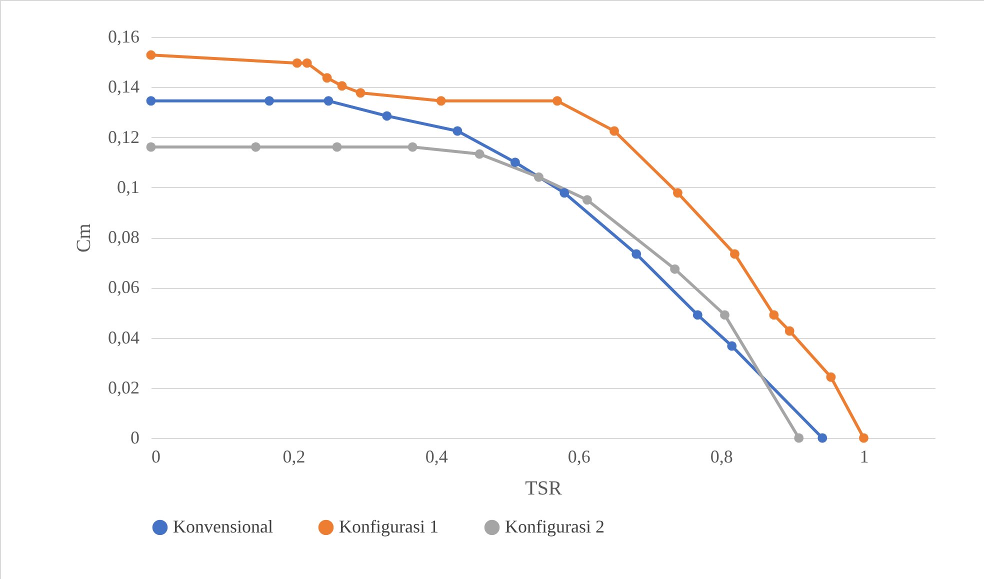 This screenshot has height=579, width=984. I want to click on x-tick-label: 0,4, so click(436, 456).